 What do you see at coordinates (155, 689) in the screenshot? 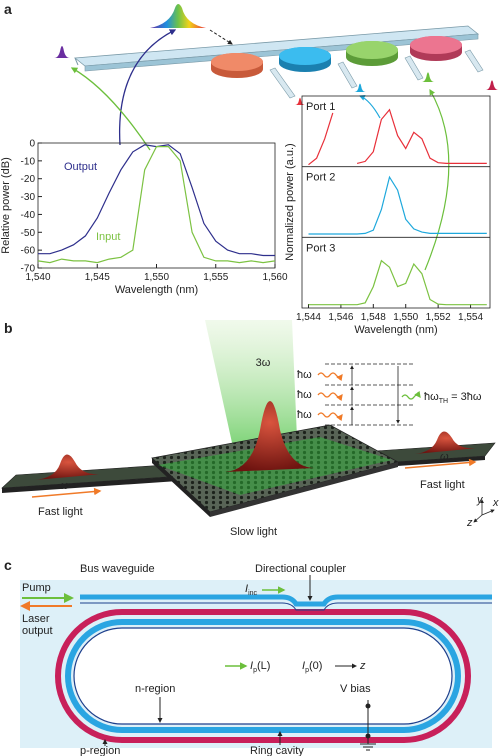
I see `n-region-label: n-region` at bounding box center [155, 689].